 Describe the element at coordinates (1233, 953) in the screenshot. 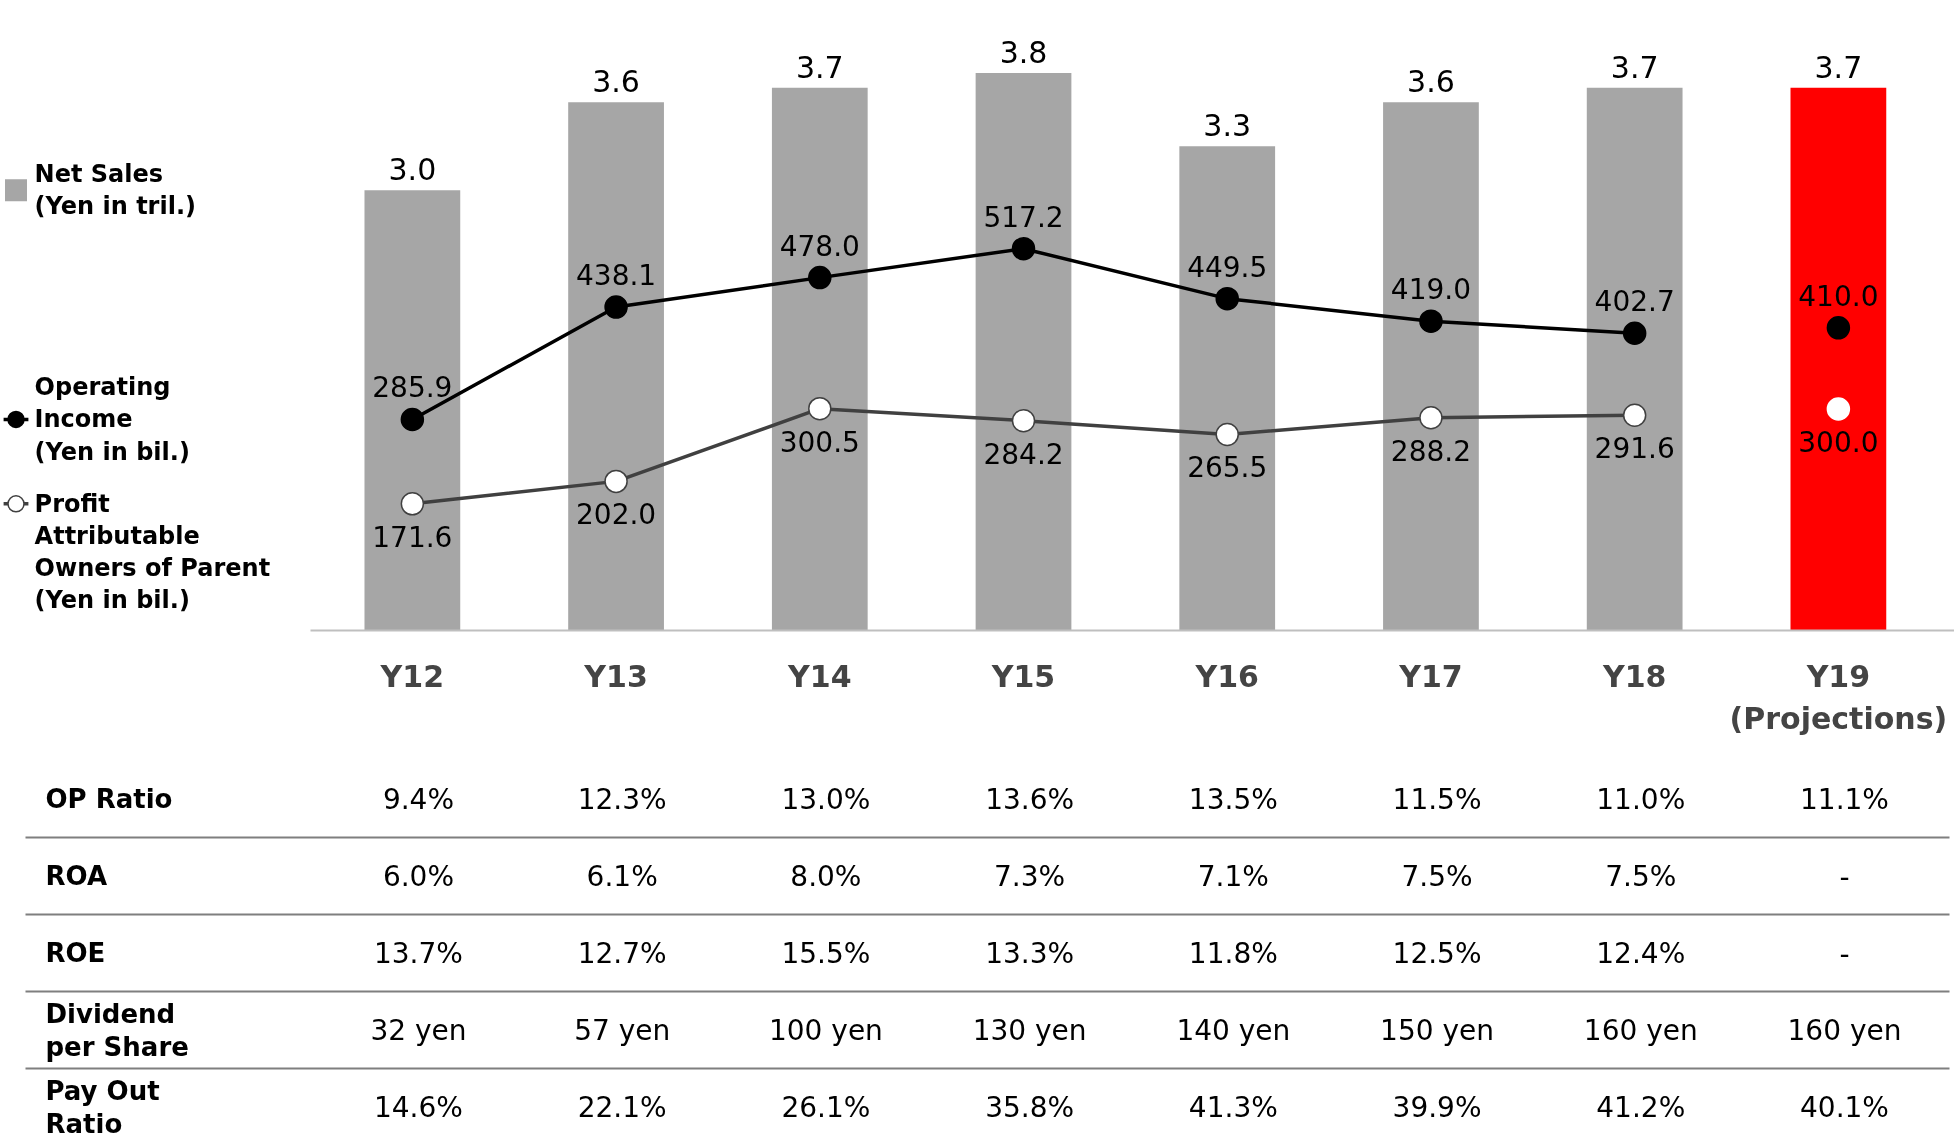

I see `text: 11.8%` at that location.